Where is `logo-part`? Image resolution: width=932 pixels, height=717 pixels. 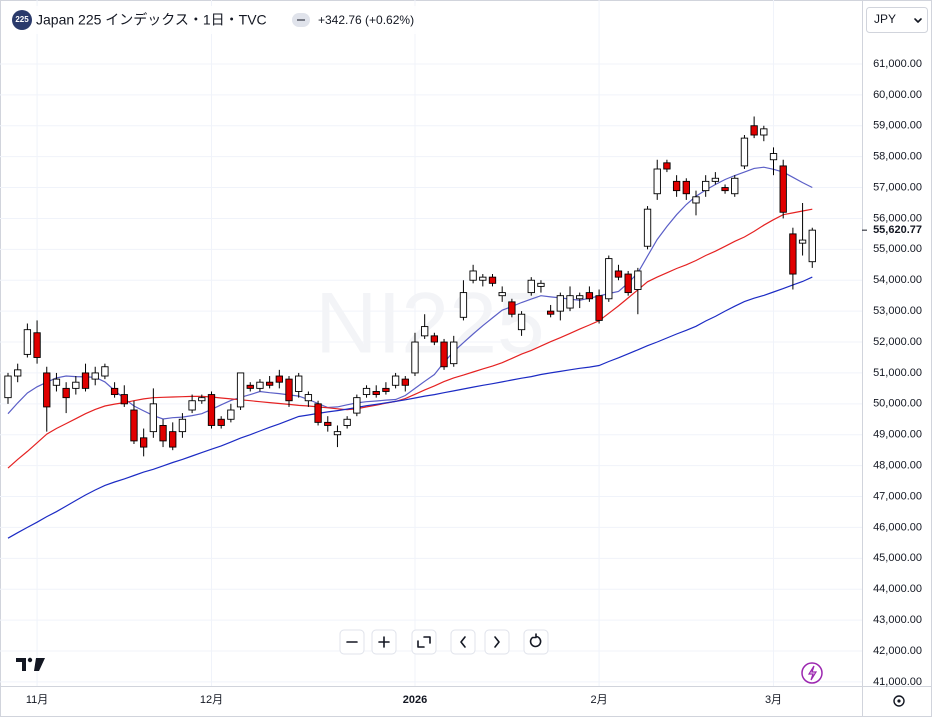
logo-part is located at coordinates (21, 664).